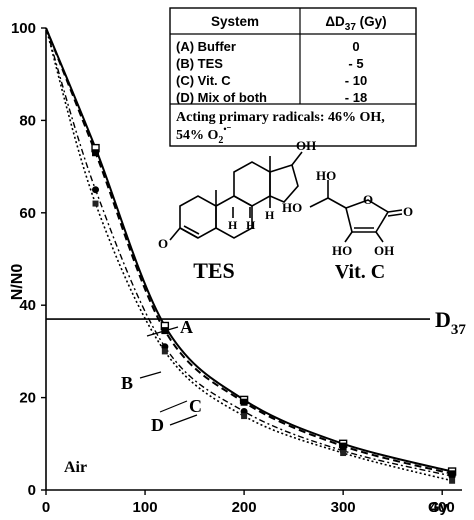 The image size is (474, 520). Describe the element at coordinates (214, 270) in the screenshot. I see `tes-label: TES` at that location.